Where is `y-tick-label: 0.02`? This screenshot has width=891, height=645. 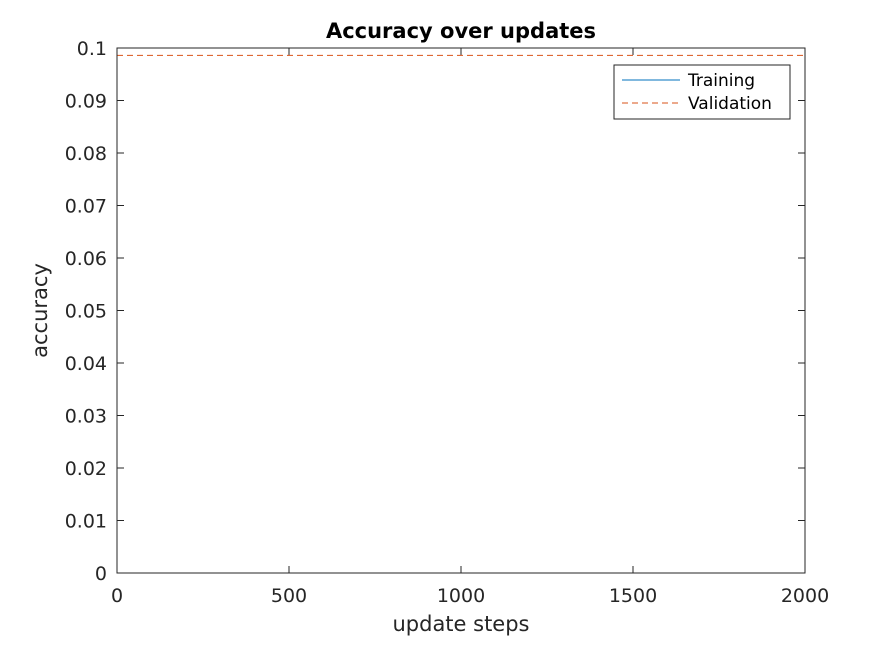 y-tick-label: 0.02 is located at coordinates (86, 469).